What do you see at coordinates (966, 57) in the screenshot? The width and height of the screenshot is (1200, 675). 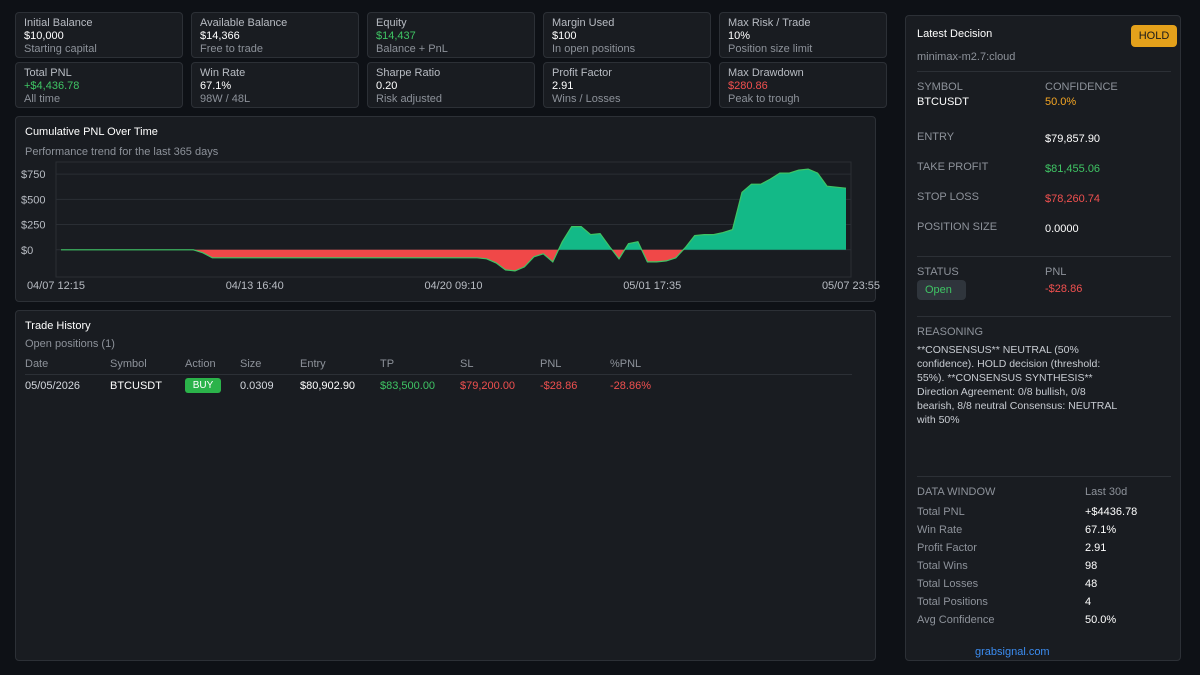 I see `model-name: minimax-m2.7:cloud` at bounding box center [966, 57].